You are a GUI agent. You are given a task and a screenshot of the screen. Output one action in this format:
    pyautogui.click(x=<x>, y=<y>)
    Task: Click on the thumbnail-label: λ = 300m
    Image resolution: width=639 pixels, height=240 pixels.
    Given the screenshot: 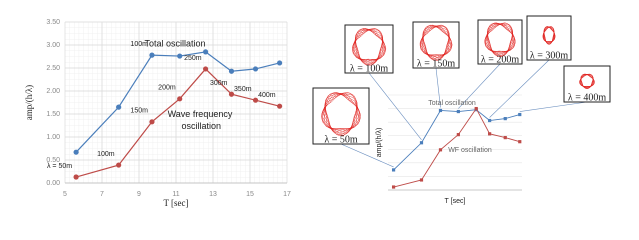 What is the action you would take?
    pyautogui.click(x=549, y=55)
    